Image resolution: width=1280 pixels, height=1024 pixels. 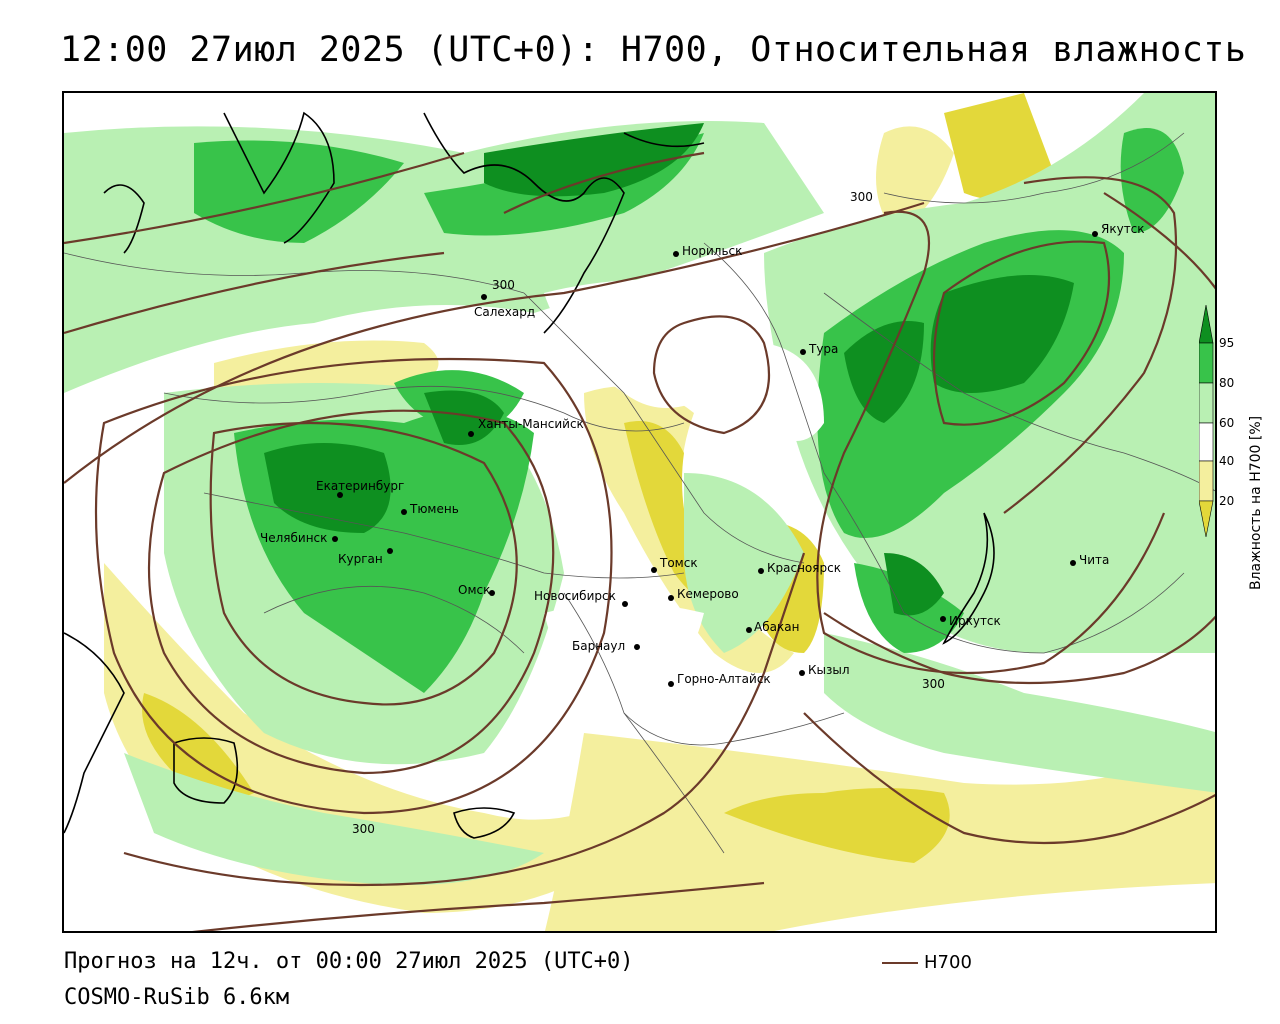 I want to click on legend-title: Влажность на H700 [%], so click(x=1256, y=502).